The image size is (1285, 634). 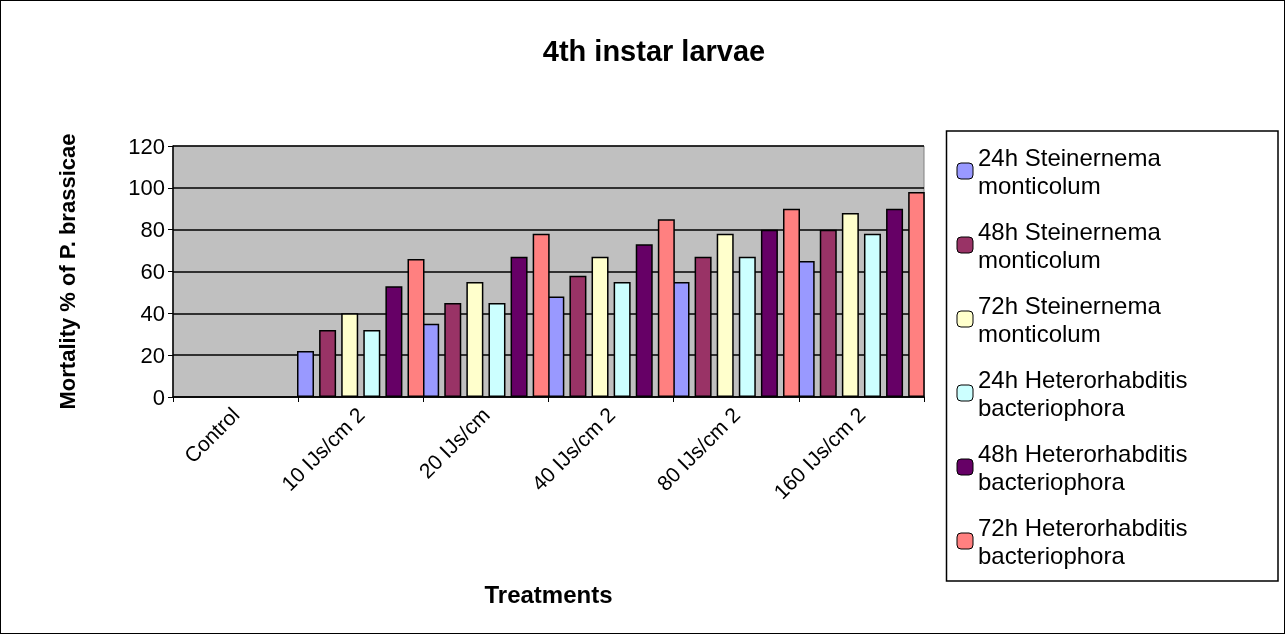 I want to click on y-axis-title: Mortality % of P. brassicae, so click(x=67, y=271).